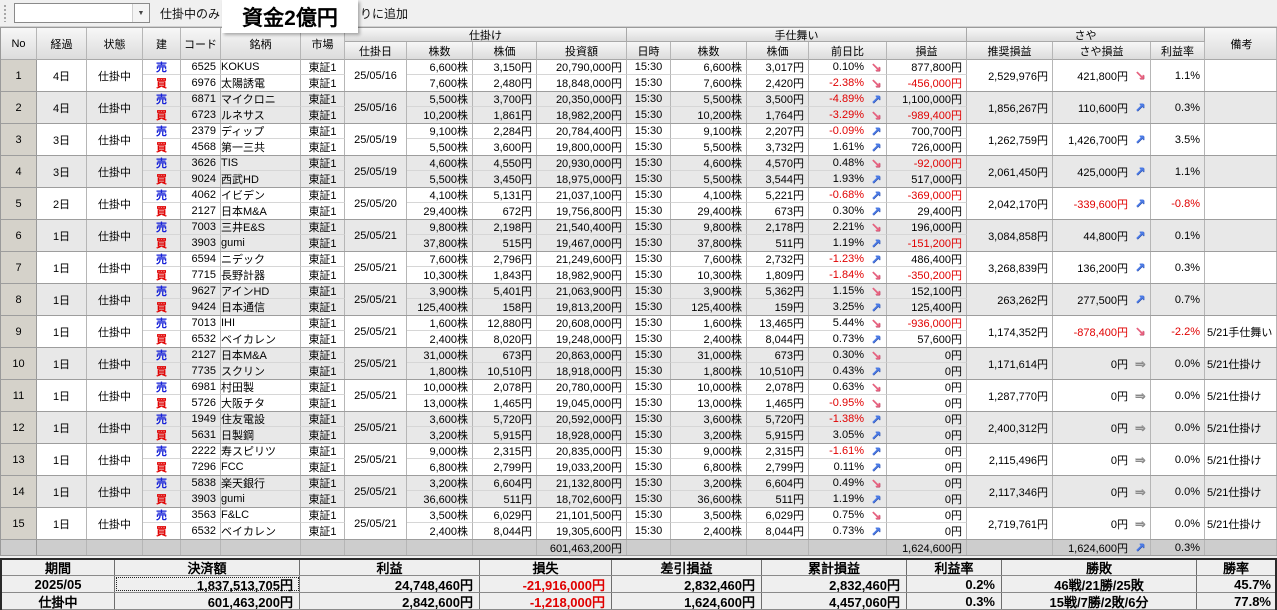 The height and width of the screenshot is (610, 1277). I want to click on stock-code: 3626, so click(201, 163).